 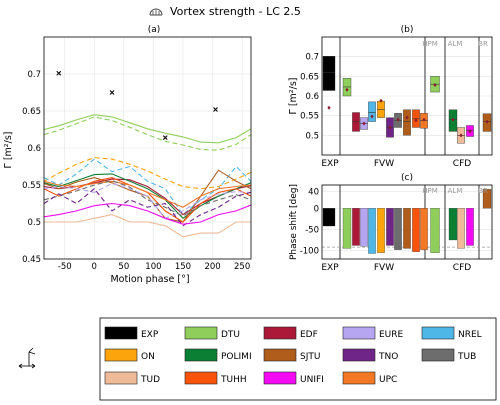 I want to click on panel-a-ytick-label: 0.55, so click(x=31, y=186).